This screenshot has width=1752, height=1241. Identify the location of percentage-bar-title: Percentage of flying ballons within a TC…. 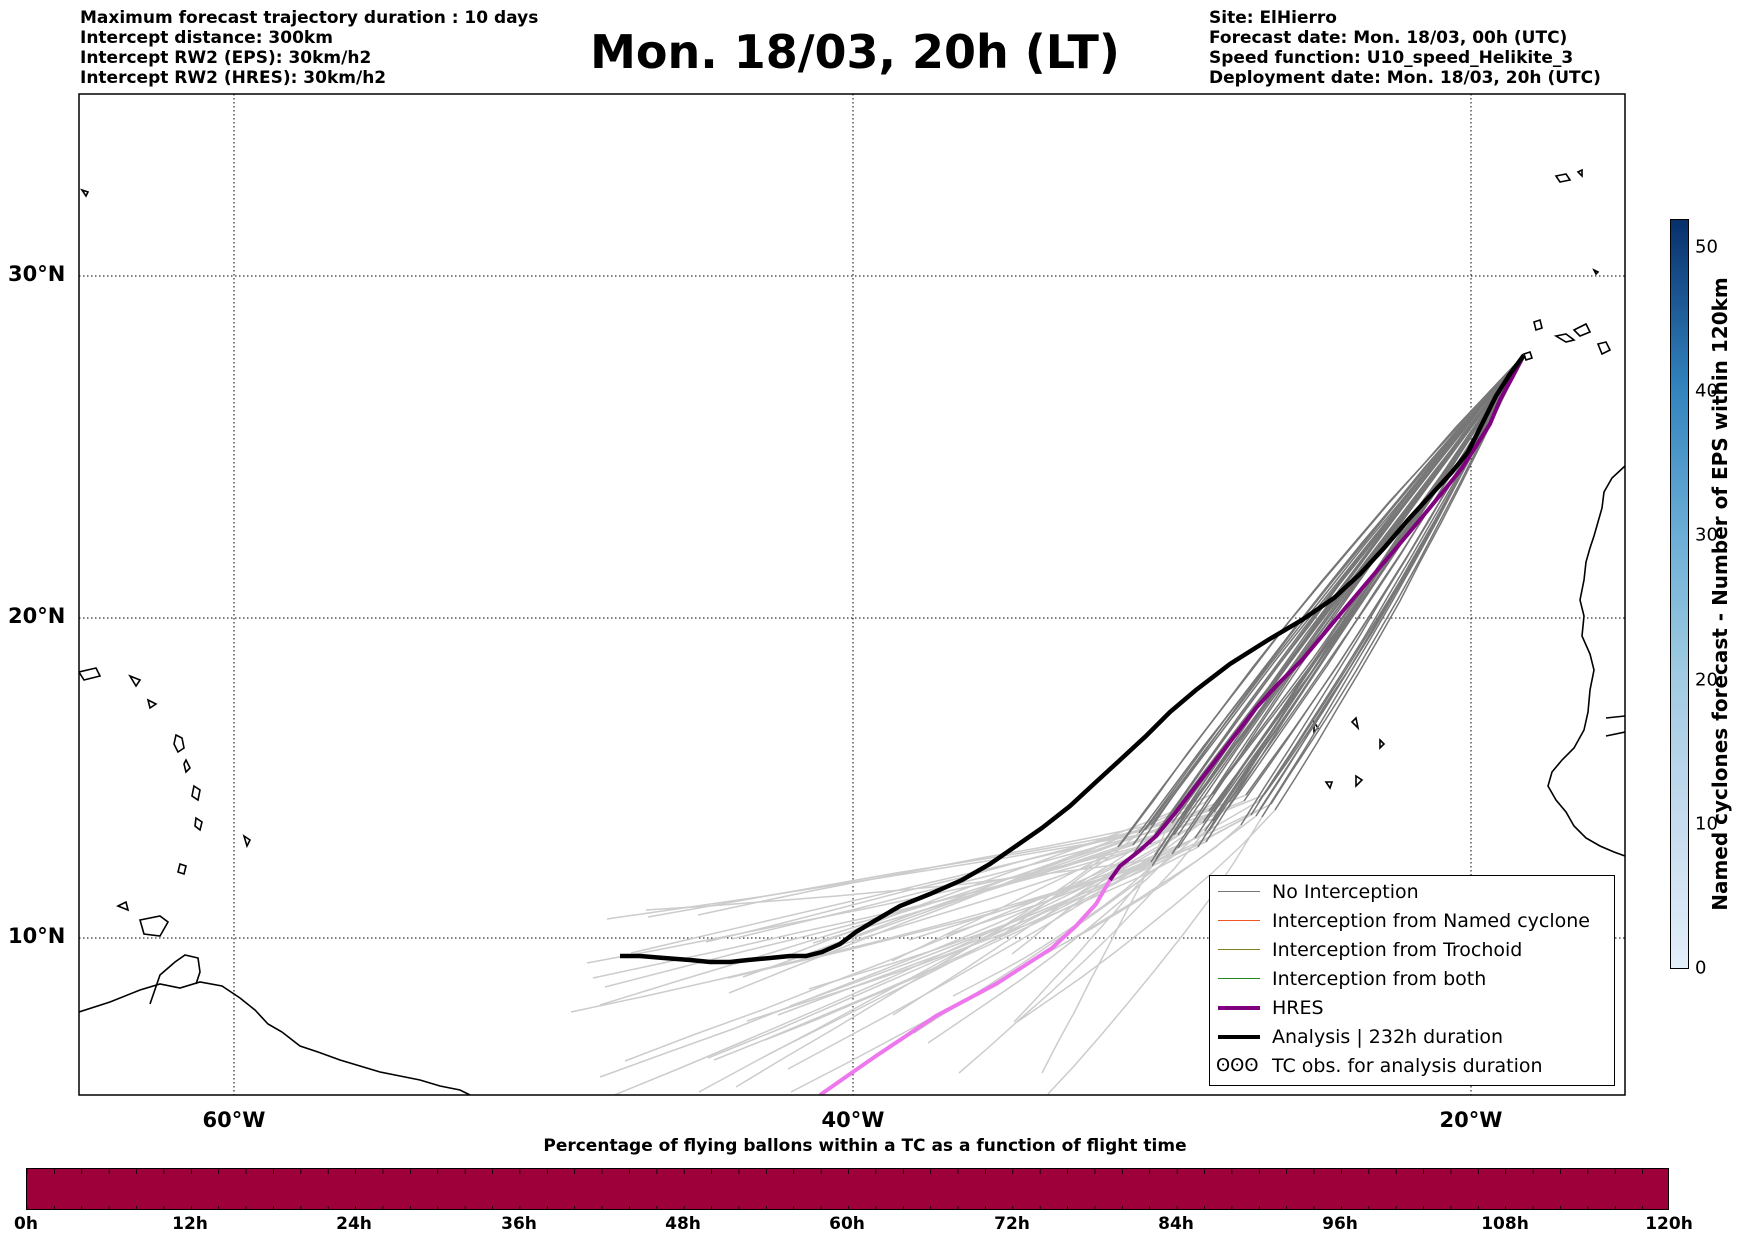
(865, 1146).